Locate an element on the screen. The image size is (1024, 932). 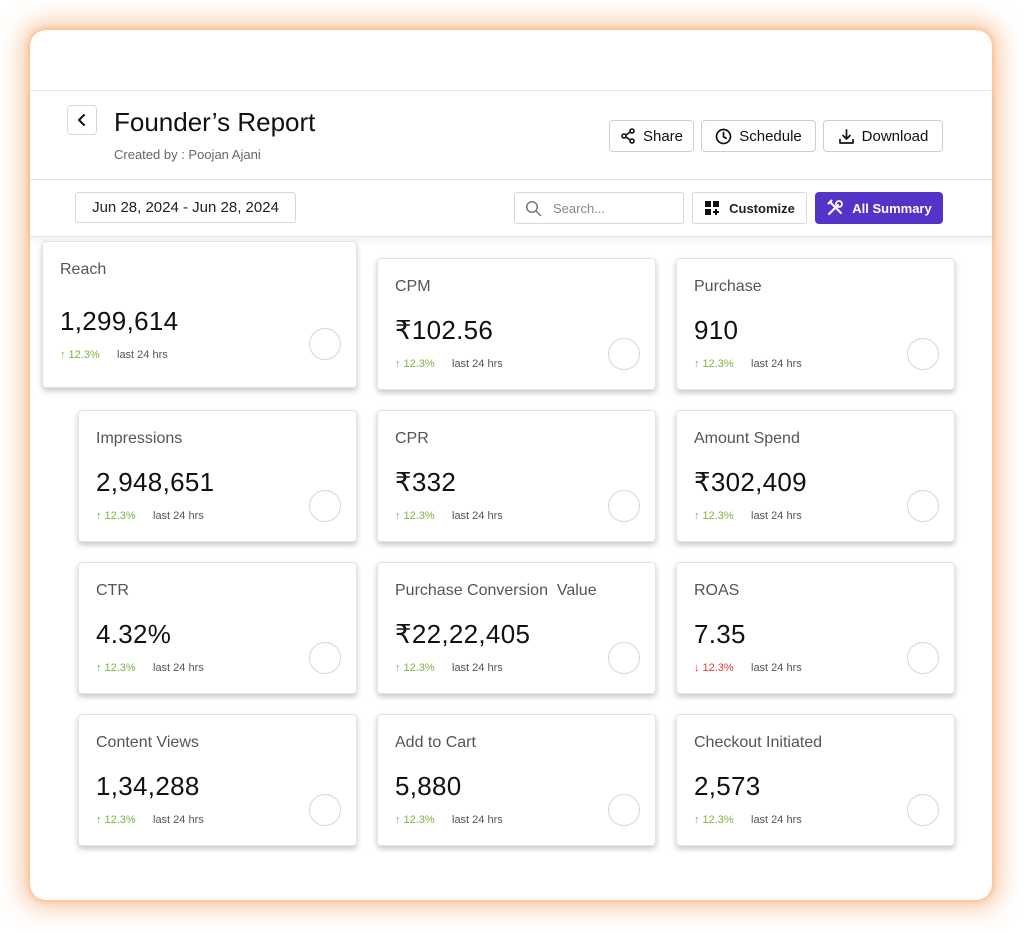
arrow-down-icon: ↓ is located at coordinates (697, 668).